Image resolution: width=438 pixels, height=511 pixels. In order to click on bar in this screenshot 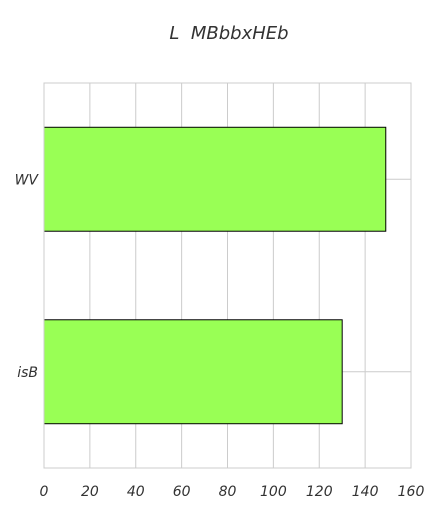, I will do `click(193, 372)`.